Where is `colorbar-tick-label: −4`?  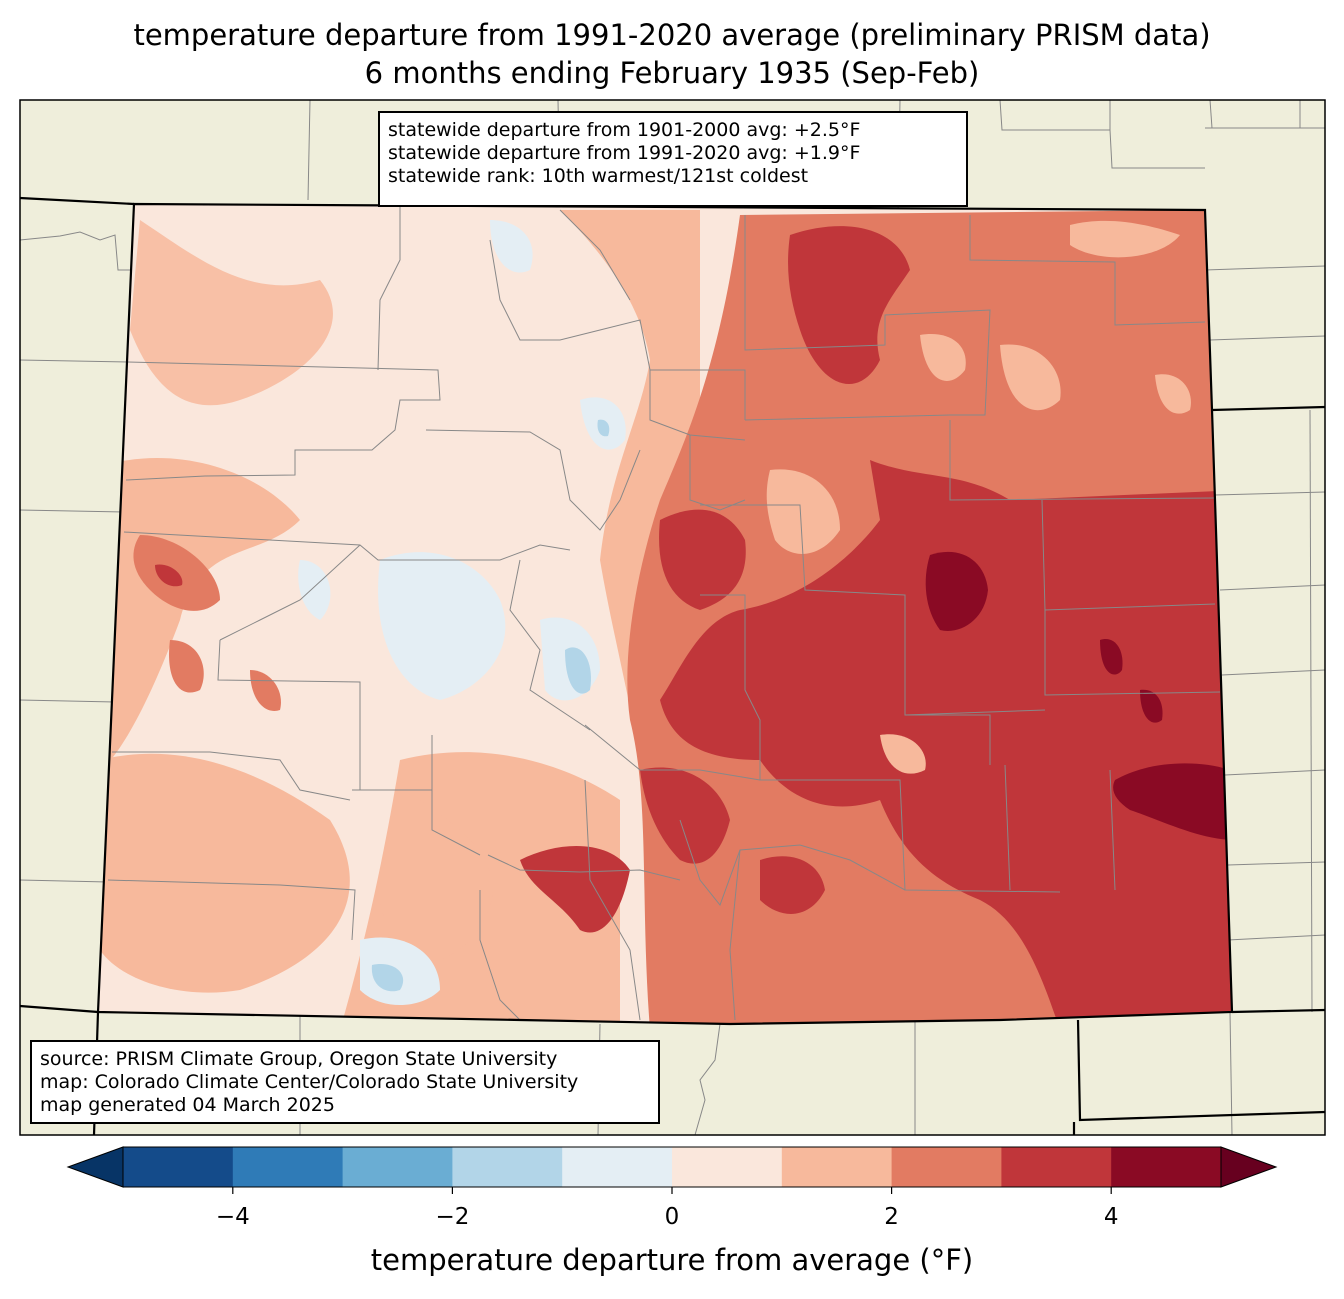 colorbar-tick-label: −4 is located at coordinates (232, 1217).